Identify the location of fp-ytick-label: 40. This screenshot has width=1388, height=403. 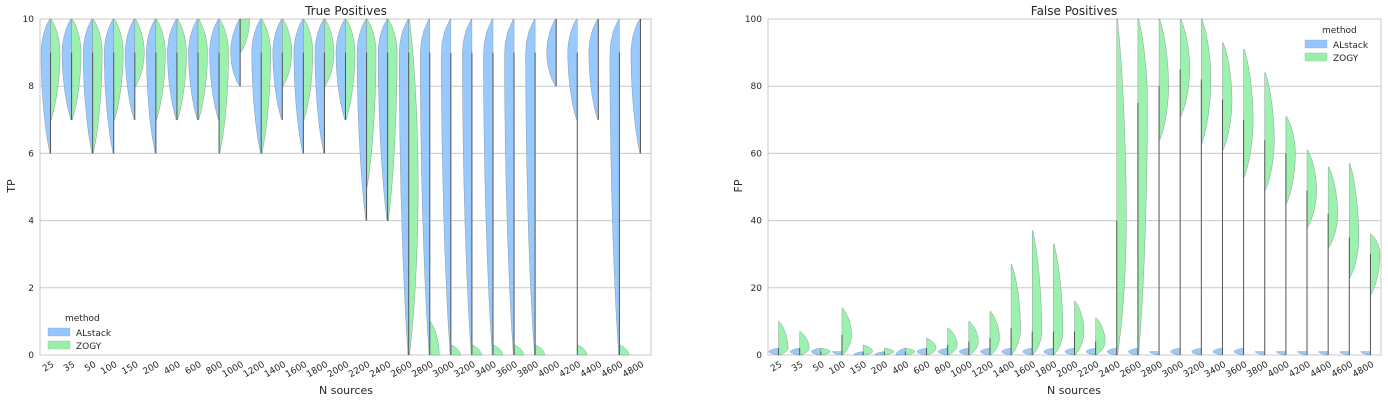
(757, 222).